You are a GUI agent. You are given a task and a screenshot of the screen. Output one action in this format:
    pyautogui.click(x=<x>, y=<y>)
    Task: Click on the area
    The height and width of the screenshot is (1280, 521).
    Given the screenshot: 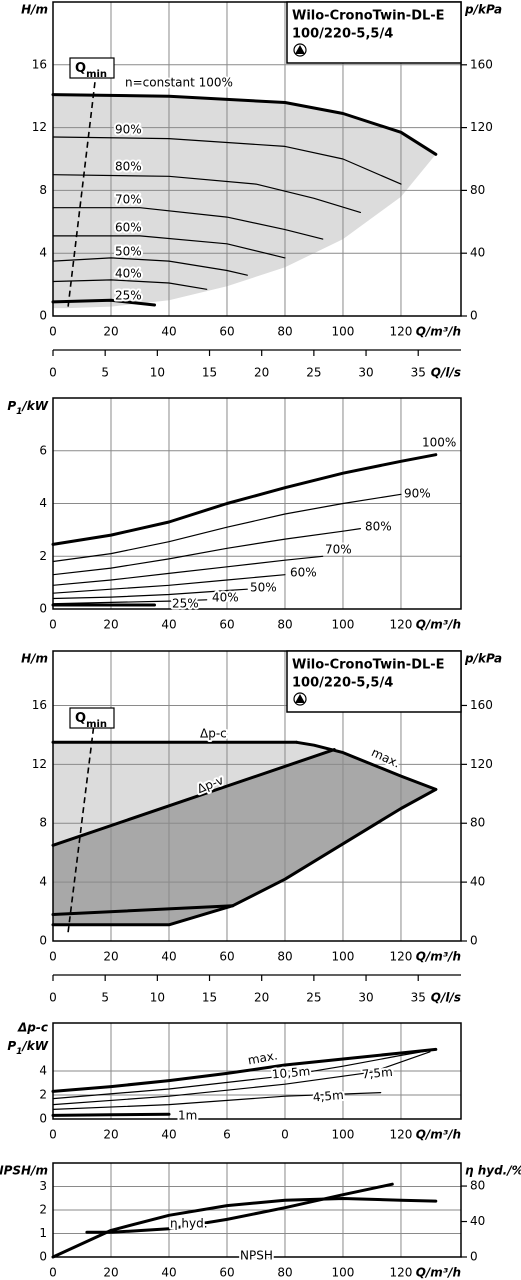 What is the action you would take?
    pyautogui.click(x=244, y=201)
    